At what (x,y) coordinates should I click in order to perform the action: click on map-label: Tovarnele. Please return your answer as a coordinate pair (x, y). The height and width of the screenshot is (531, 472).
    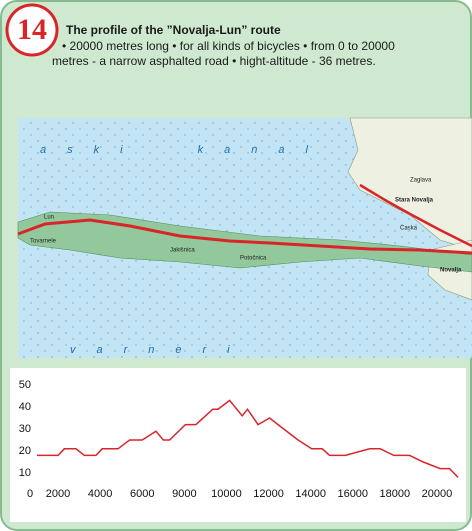
    Looking at the image, I should click on (43, 242).